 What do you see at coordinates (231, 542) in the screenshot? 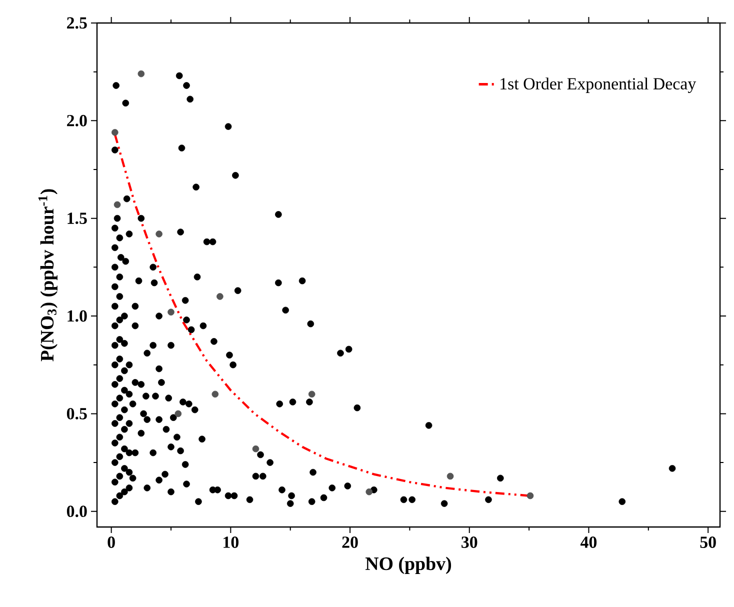
I see `x-tick-label: 10` at bounding box center [231, 542].